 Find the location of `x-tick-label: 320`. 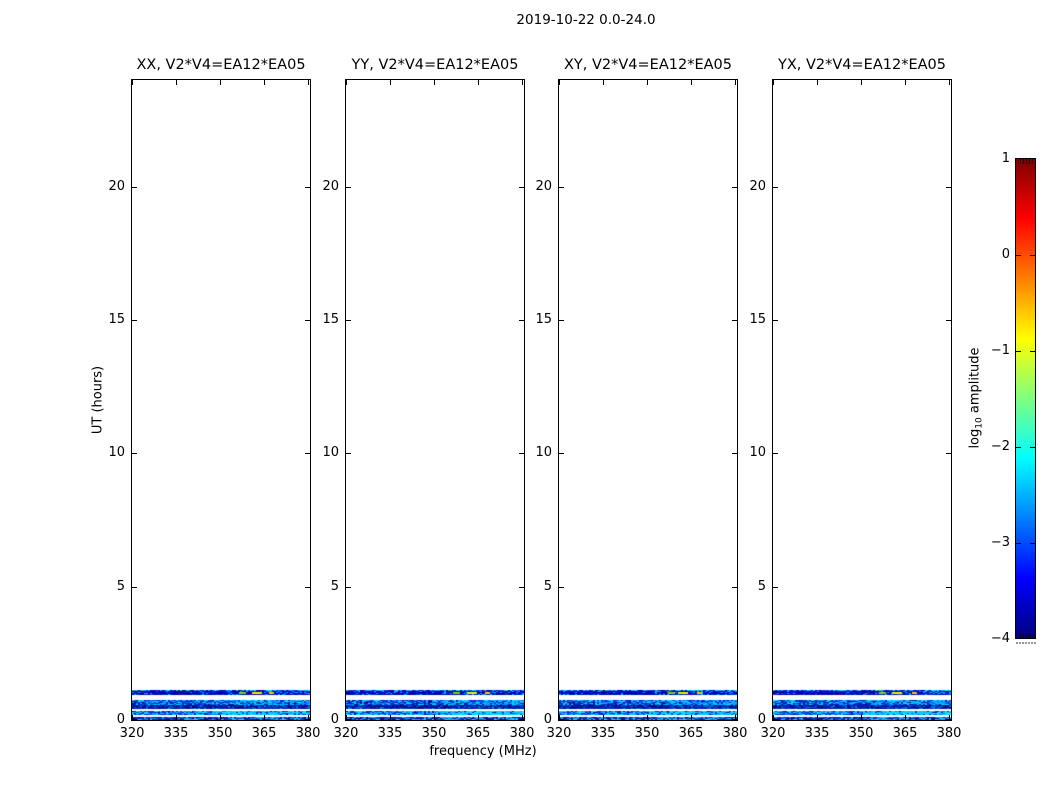

x-tick-label: 320 is located at coordinates (346, 733).